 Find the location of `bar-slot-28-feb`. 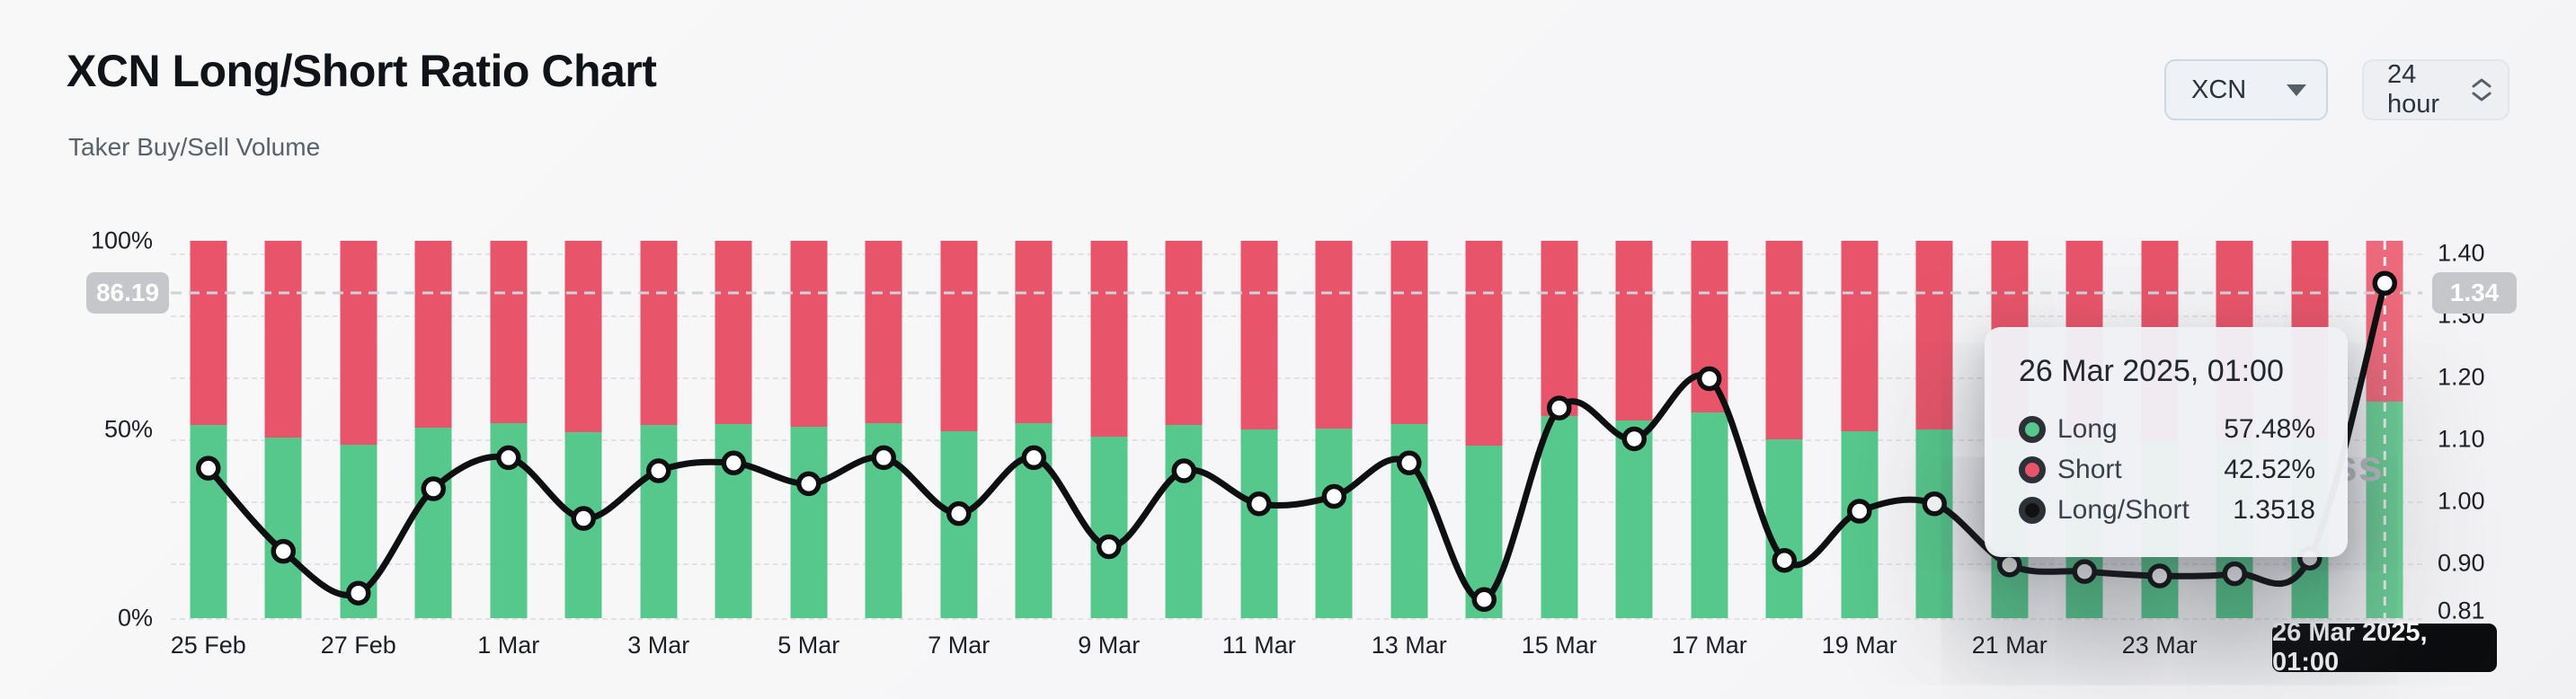

bar-slot-28-feb is located at coordinates (434, 429).